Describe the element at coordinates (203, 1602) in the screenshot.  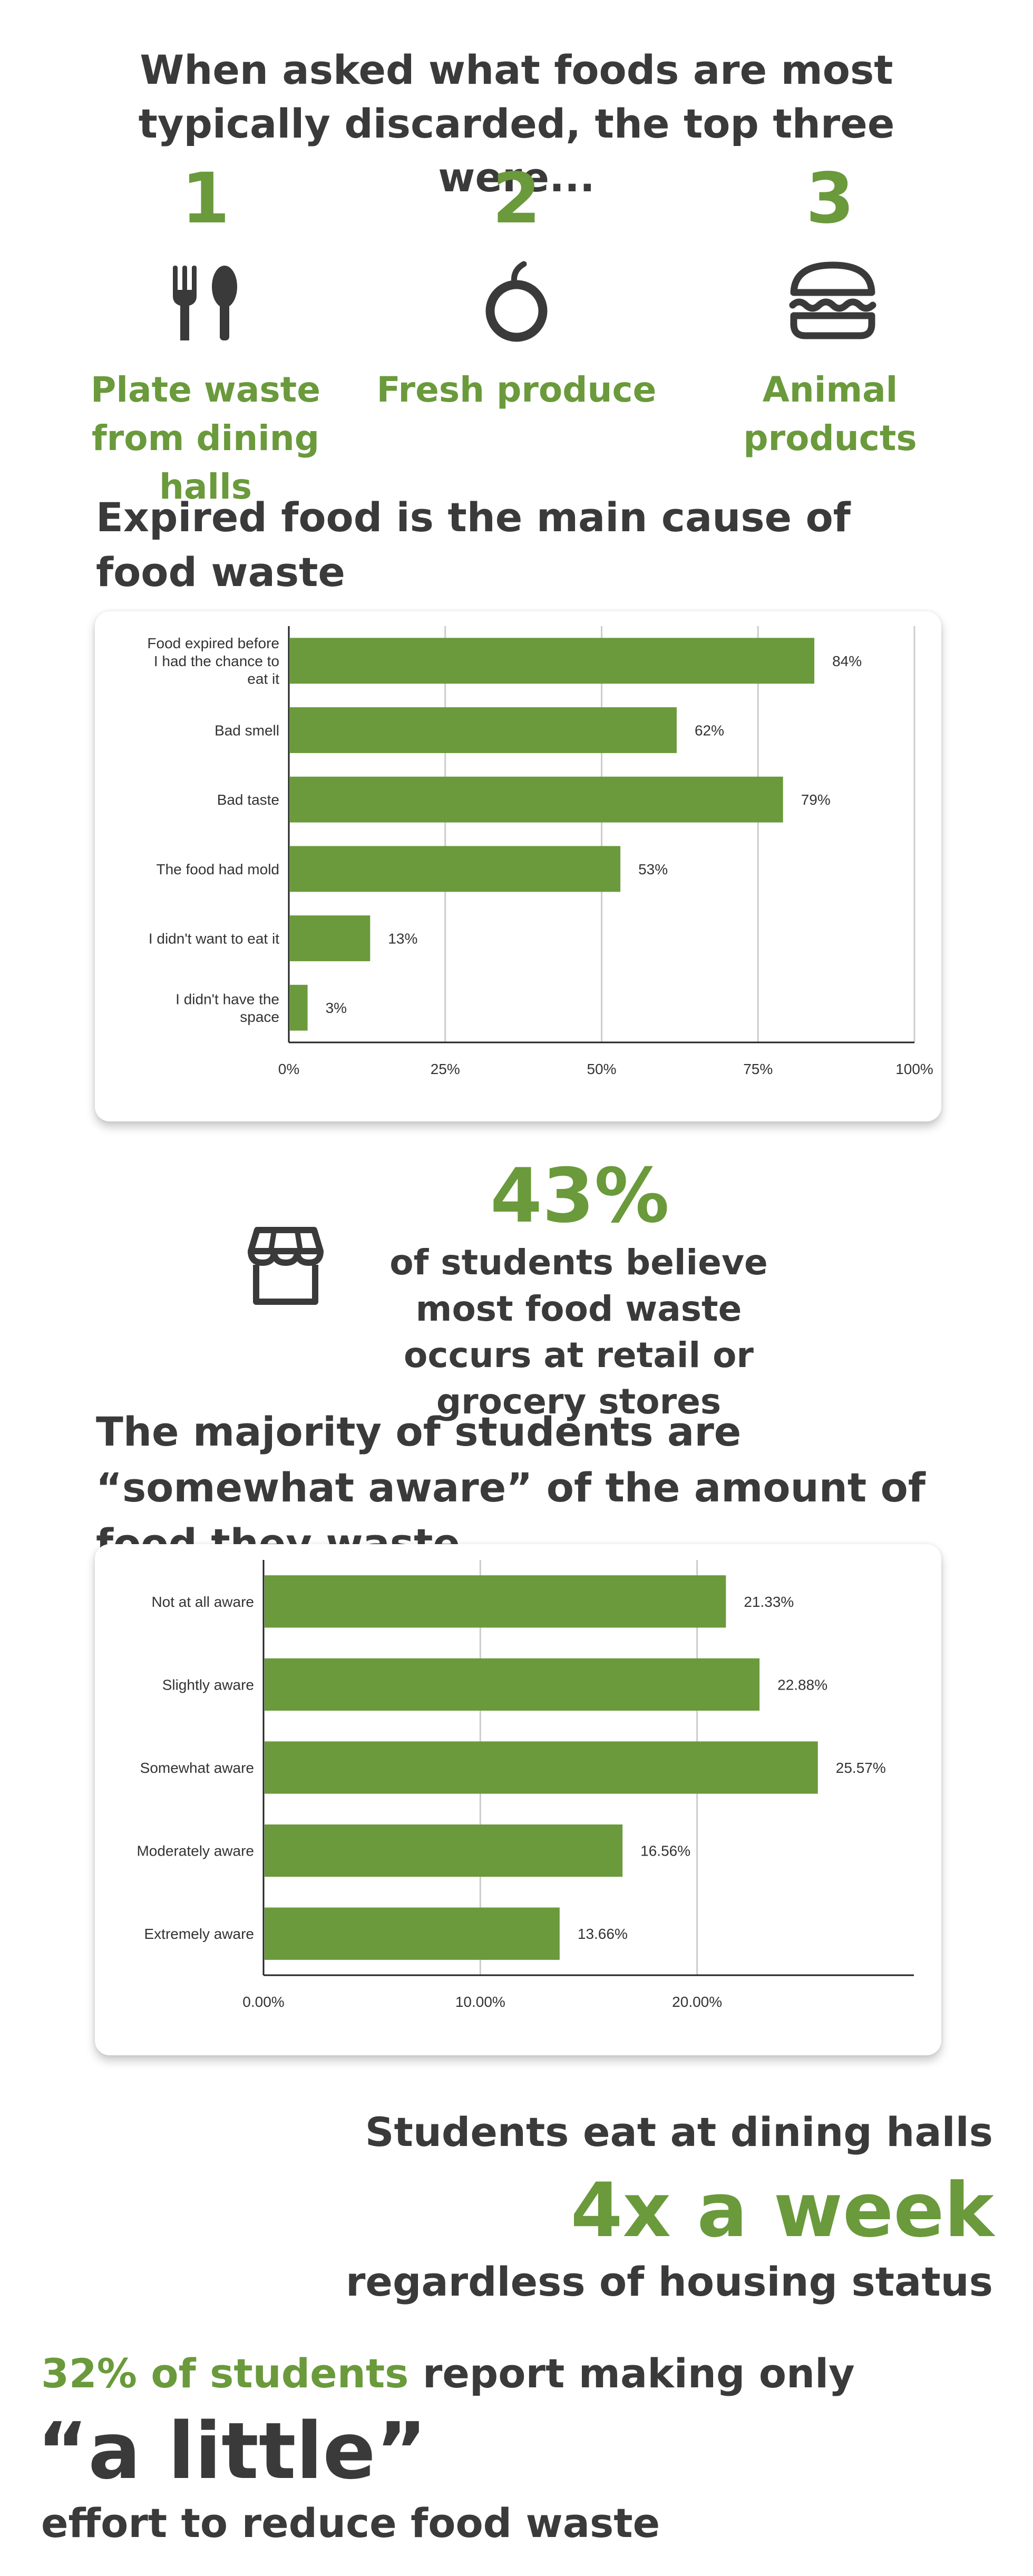
I see `category-label: Not at all aware` at that location.